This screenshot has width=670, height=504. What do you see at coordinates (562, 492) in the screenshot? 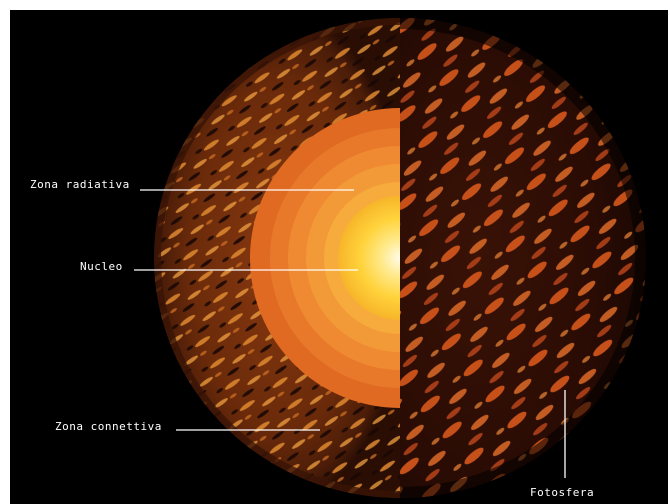
I see `photosphere-label: Fotosfera` at bounding box center [562, 492].